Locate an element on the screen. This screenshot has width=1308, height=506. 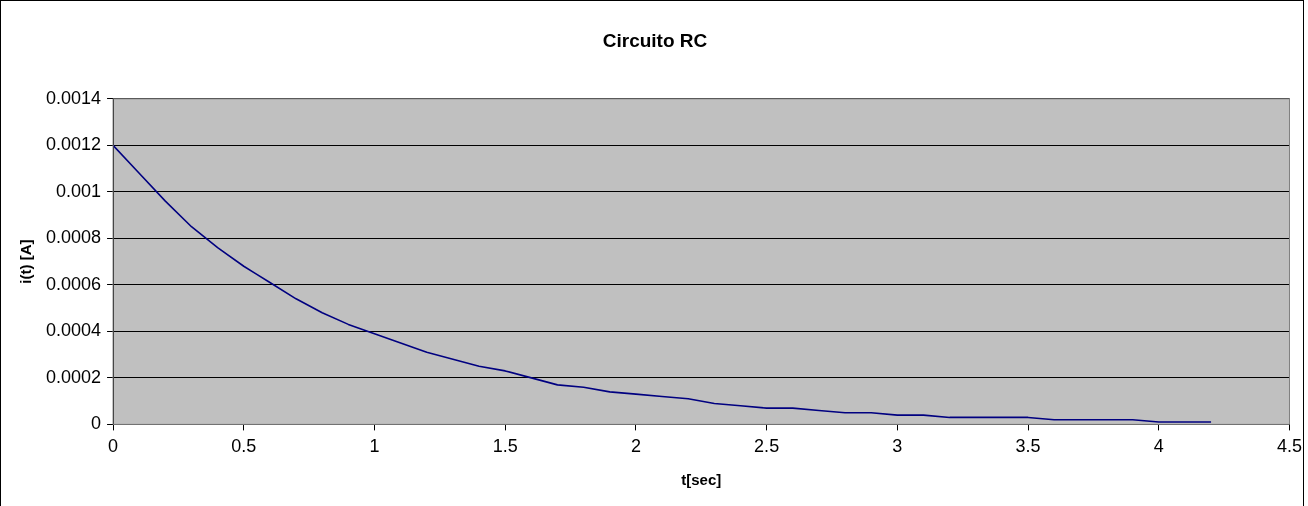
x-tick-label: 3 is located at coordinates (897, 446).